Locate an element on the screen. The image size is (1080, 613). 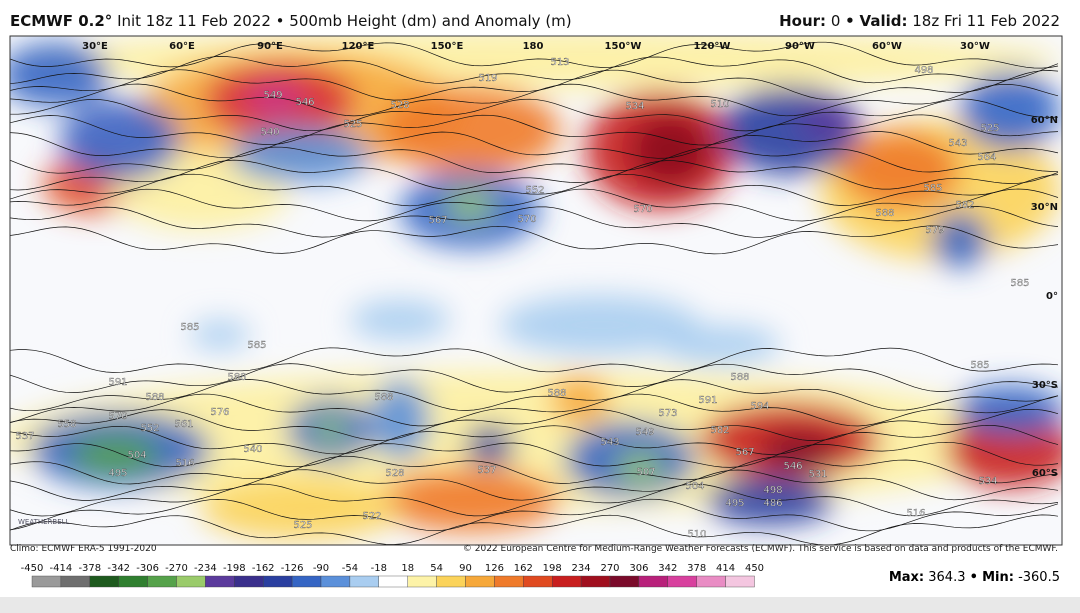
colorbar-tick-label: 270 is located at coordinates (609, 568).